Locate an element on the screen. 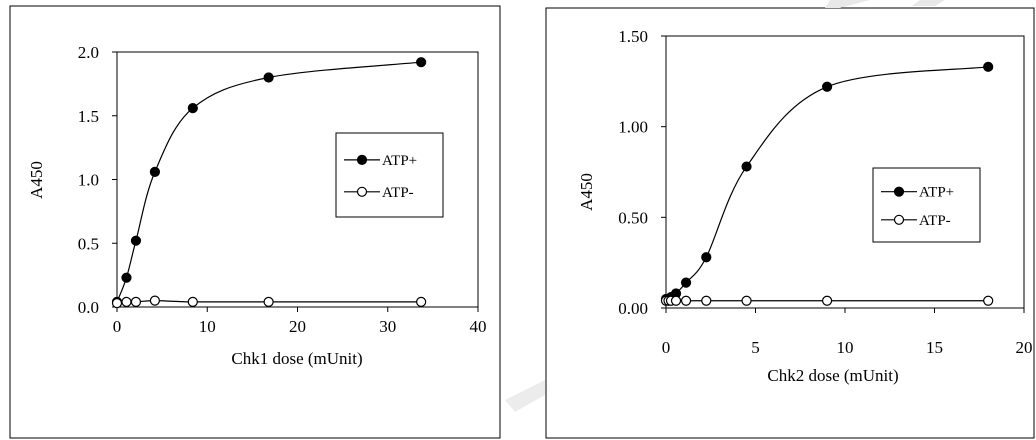  x-axis-label: Chk1 dose (mUnit) is located at coordinates (296, 358).